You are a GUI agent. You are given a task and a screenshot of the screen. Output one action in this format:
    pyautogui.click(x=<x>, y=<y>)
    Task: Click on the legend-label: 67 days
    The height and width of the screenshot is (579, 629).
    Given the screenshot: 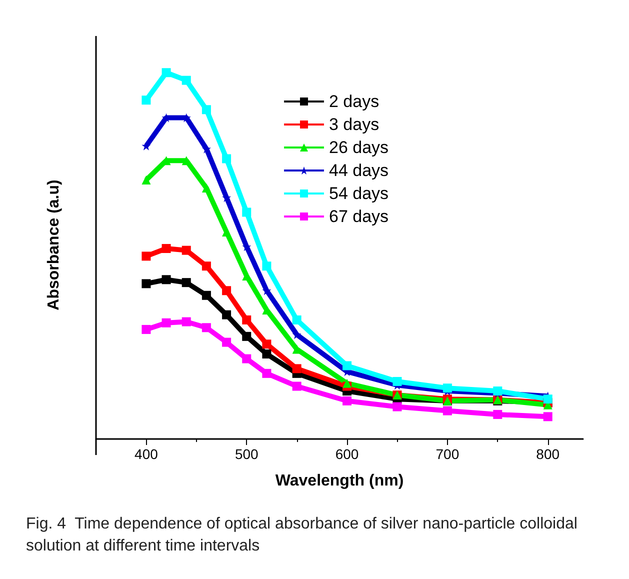 What is the action you would take?
    pyautogui.click(x=359, y=216)
    